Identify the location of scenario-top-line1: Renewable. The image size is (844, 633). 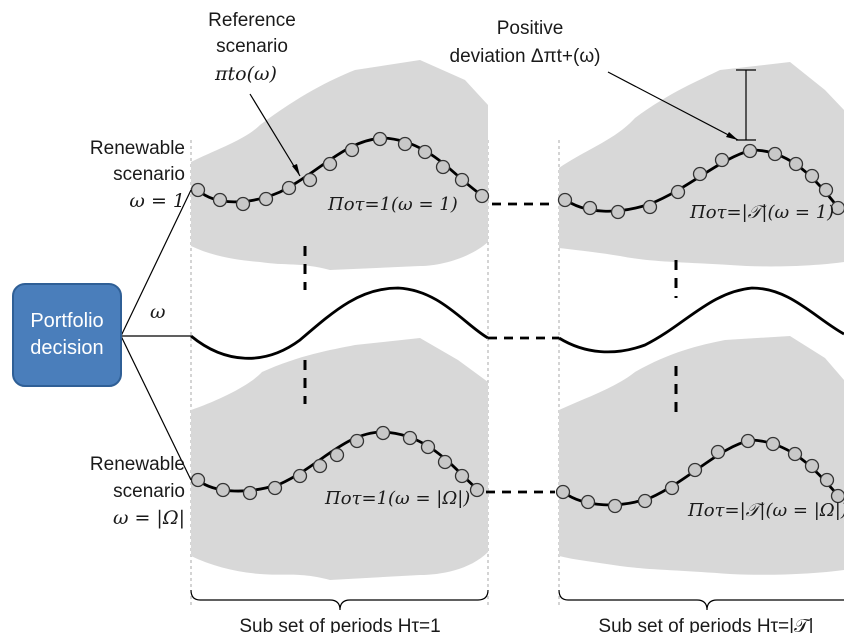
(137, 148).